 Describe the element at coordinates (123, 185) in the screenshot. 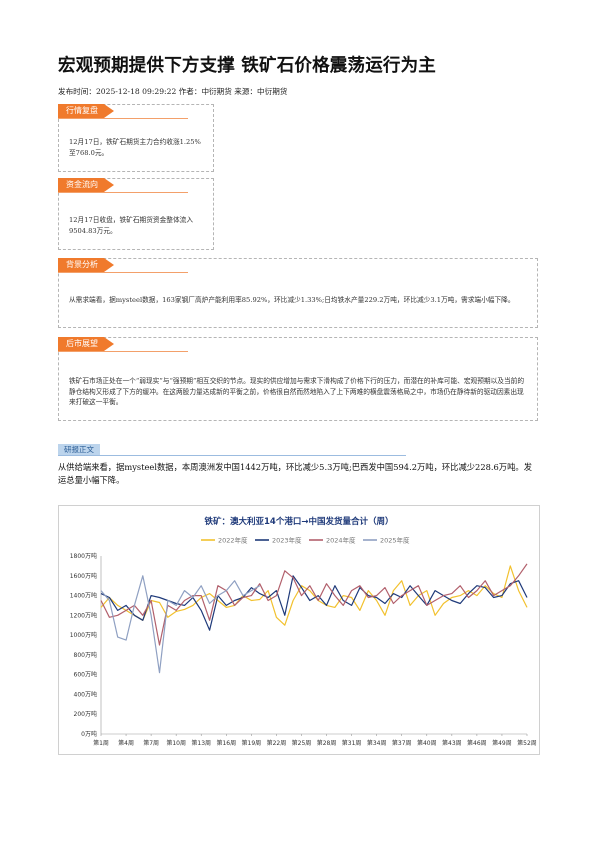

I see `section-tag: 资金流向` at that location.